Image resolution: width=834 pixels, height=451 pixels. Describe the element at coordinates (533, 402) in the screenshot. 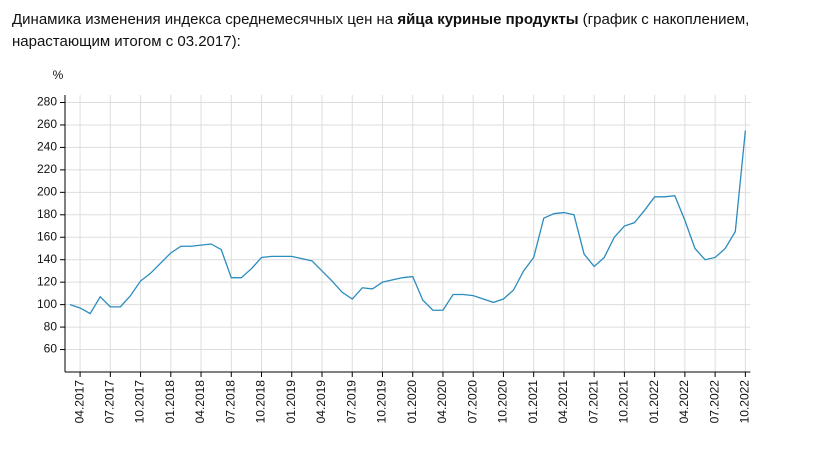

I see `x-tick-label: 01.2021` at that location.